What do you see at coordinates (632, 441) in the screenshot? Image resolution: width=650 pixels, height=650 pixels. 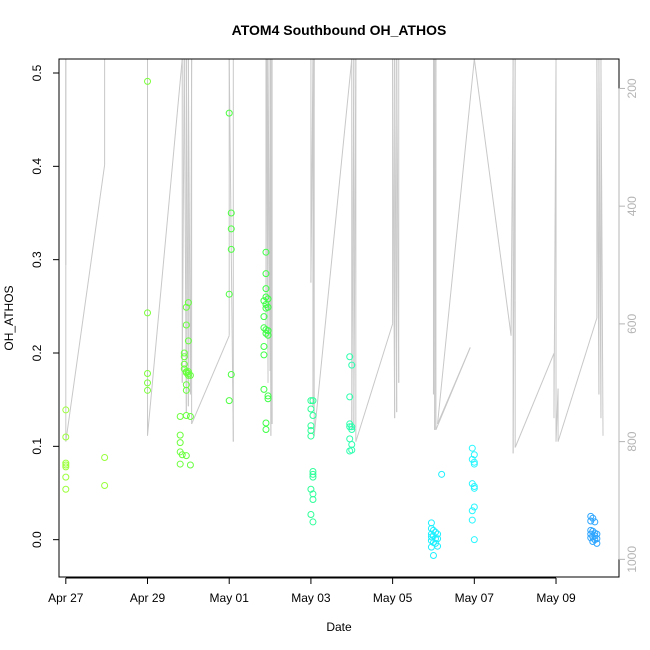 I see `secondary-y-tick-label: 800` at bounding box center [632, 441].